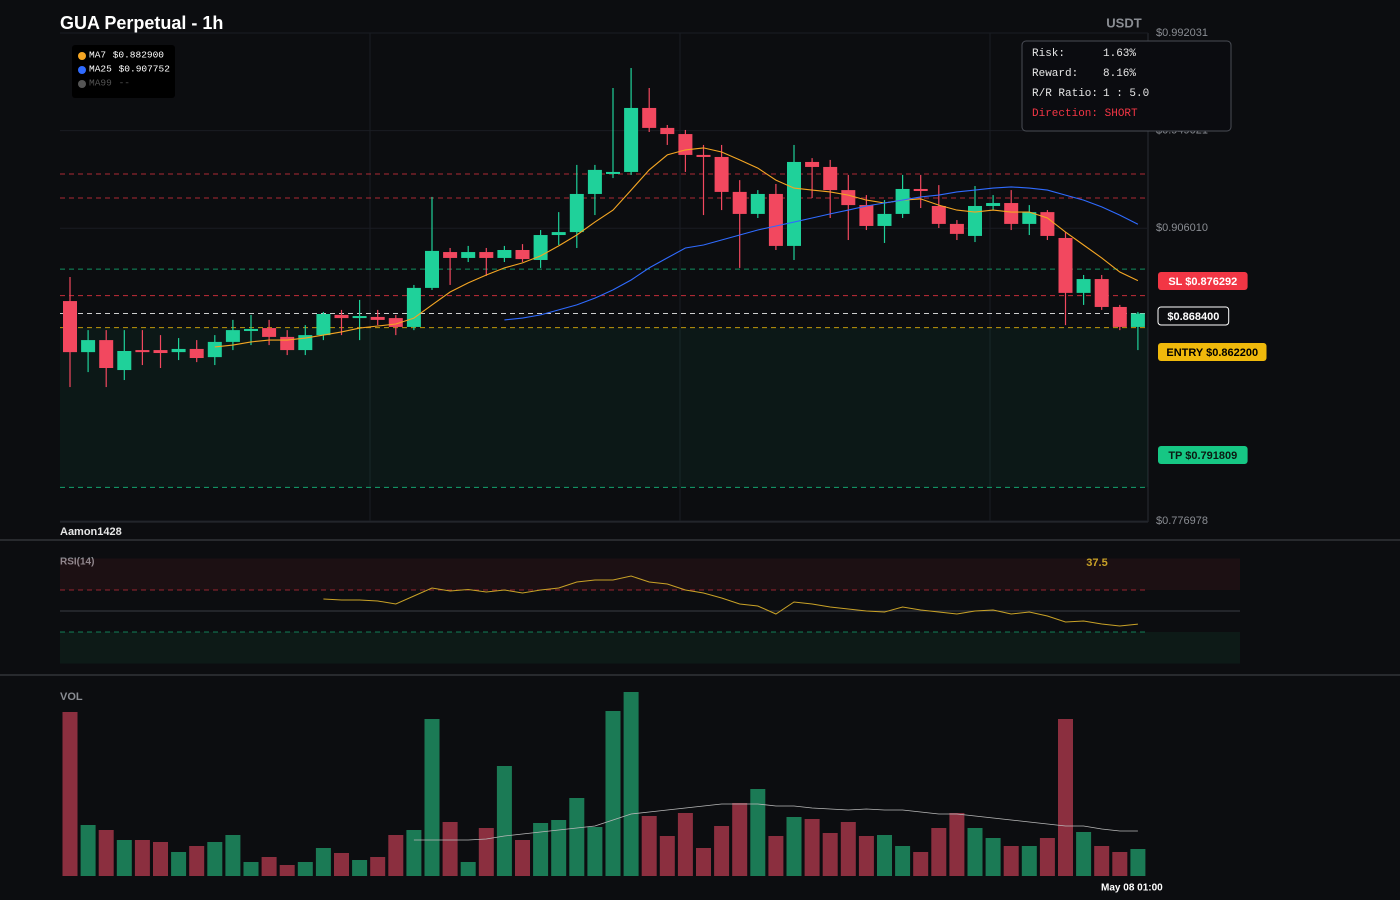 This screenshot has height=900, width=1400. What do you see at coordinates (650, 574) in the screenshot?
I see `overbought-zone` at bounding box center [650, 574].